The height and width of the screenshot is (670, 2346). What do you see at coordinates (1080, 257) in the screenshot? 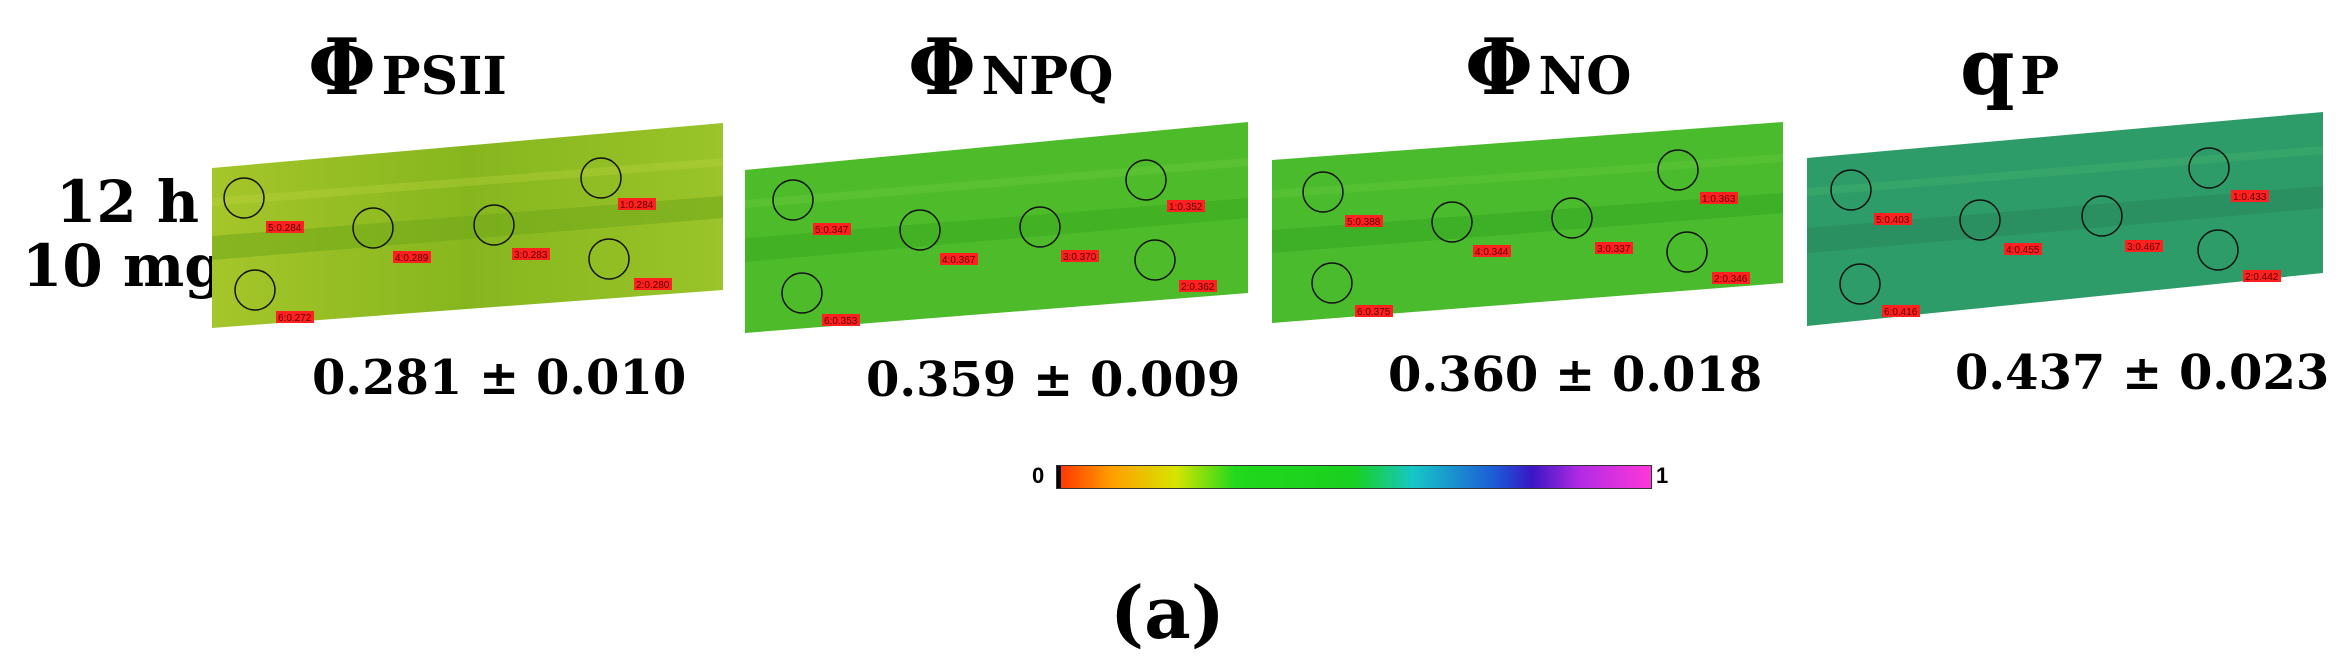
I see `roi-label: 3:0.370` at bounding box center [1080, 257].